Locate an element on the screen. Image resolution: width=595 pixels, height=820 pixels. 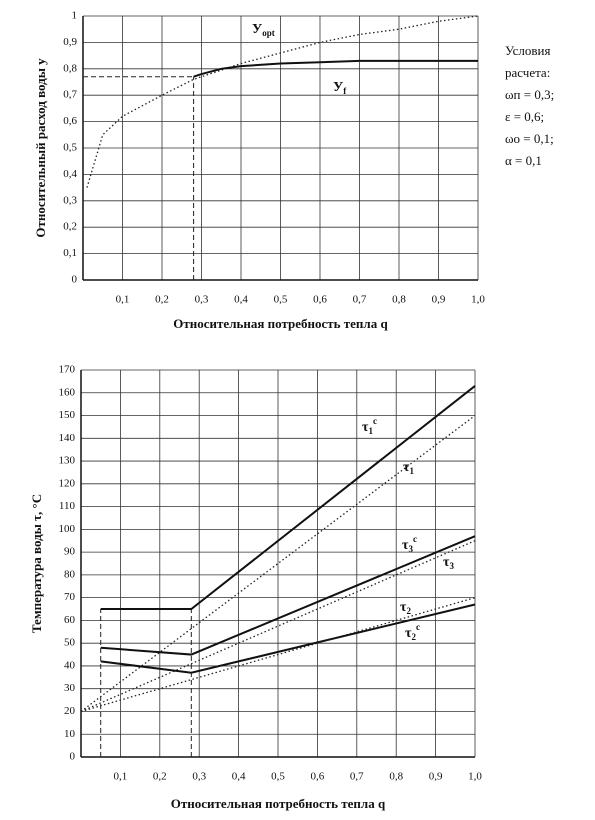
y-tick-label: 30 is located at coordinates (70, 688).